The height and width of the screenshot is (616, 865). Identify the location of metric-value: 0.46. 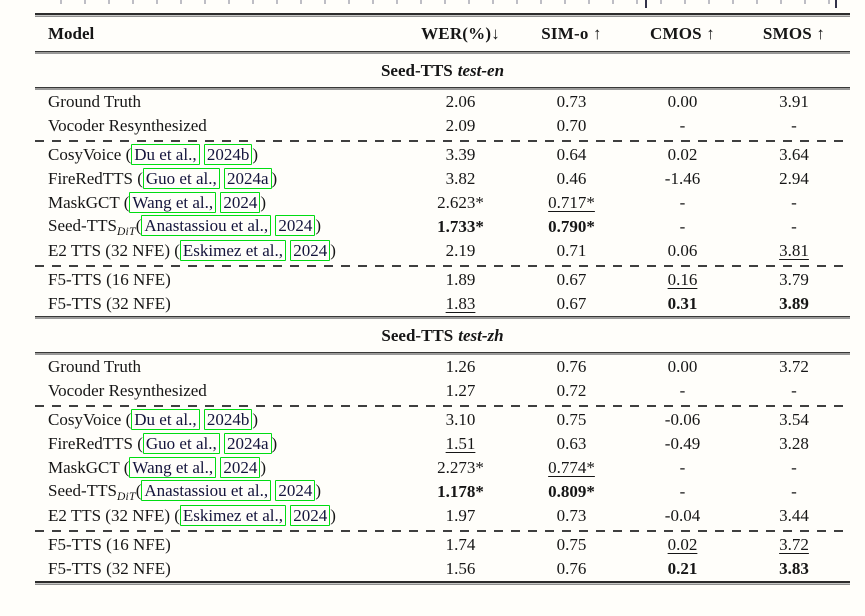
(571, 178).